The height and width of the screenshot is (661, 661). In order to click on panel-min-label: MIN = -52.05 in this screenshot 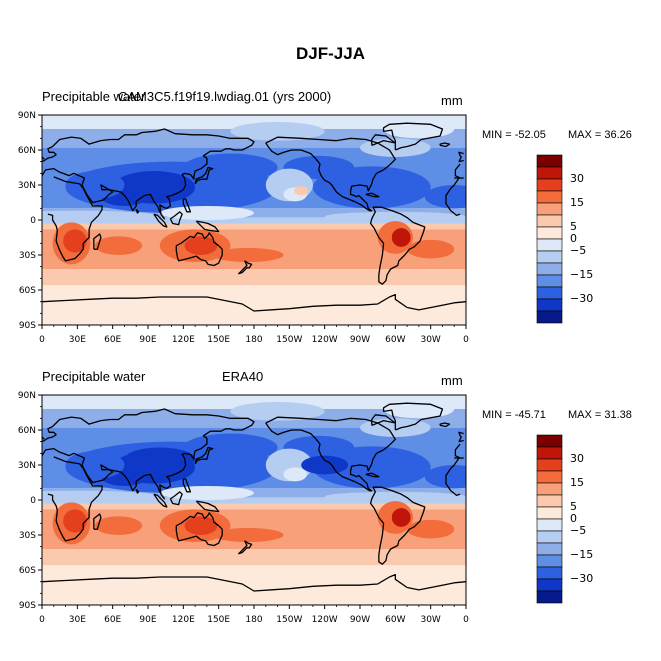, I will do `click(514, 135)`.